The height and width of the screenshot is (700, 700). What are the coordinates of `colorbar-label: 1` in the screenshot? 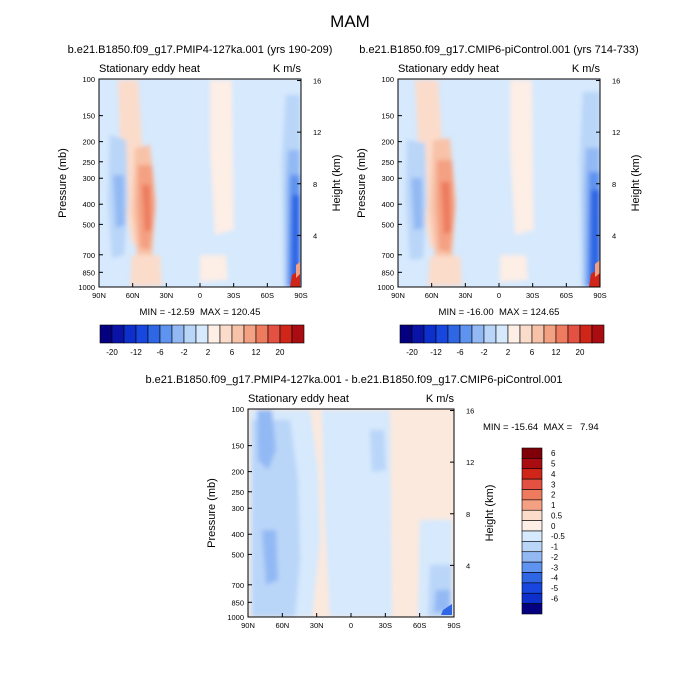 It's located at (553, 505).